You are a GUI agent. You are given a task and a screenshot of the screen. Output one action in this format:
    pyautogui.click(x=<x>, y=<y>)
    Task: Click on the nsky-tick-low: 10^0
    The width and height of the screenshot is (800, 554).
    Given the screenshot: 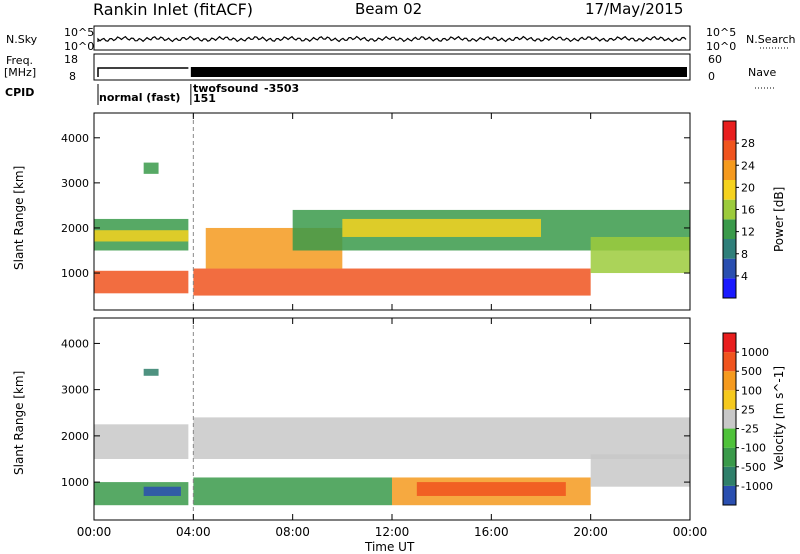 What is the action you would take?
    pyautogui.click(x=79, y=46)
    